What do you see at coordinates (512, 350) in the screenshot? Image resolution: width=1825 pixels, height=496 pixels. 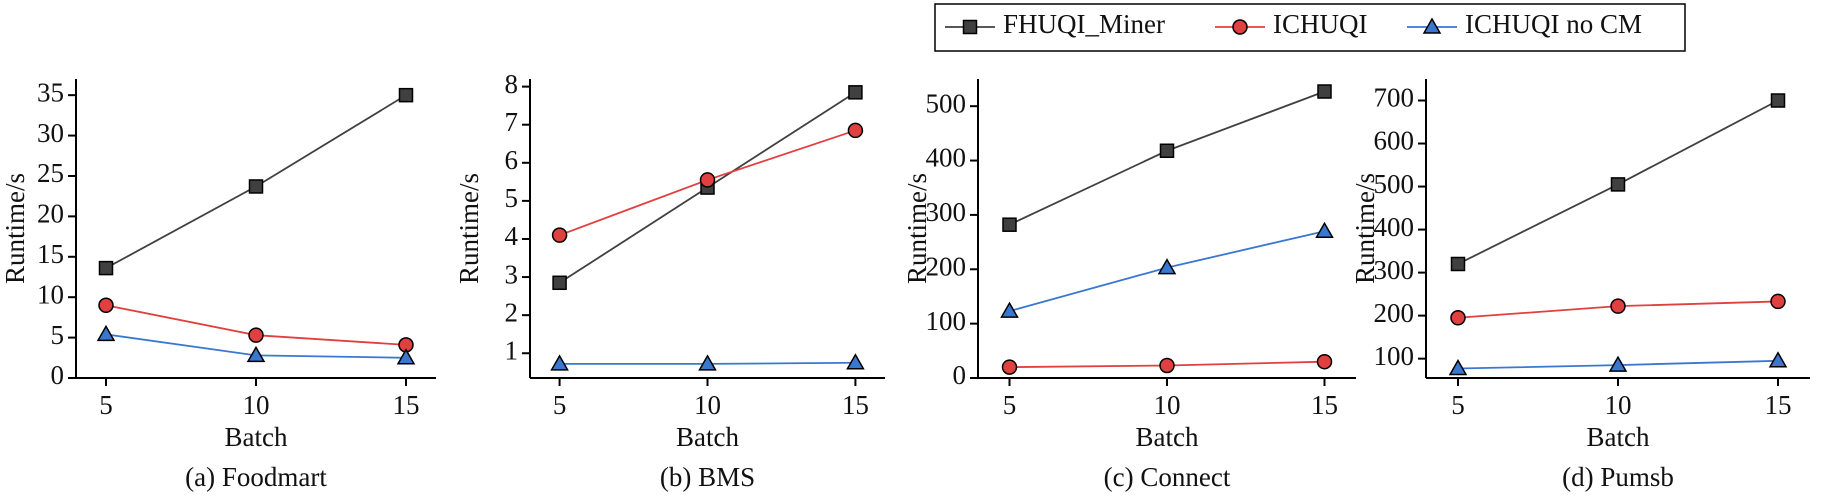 I see `y-tick-label: 1` at bounding box center [512, 350].